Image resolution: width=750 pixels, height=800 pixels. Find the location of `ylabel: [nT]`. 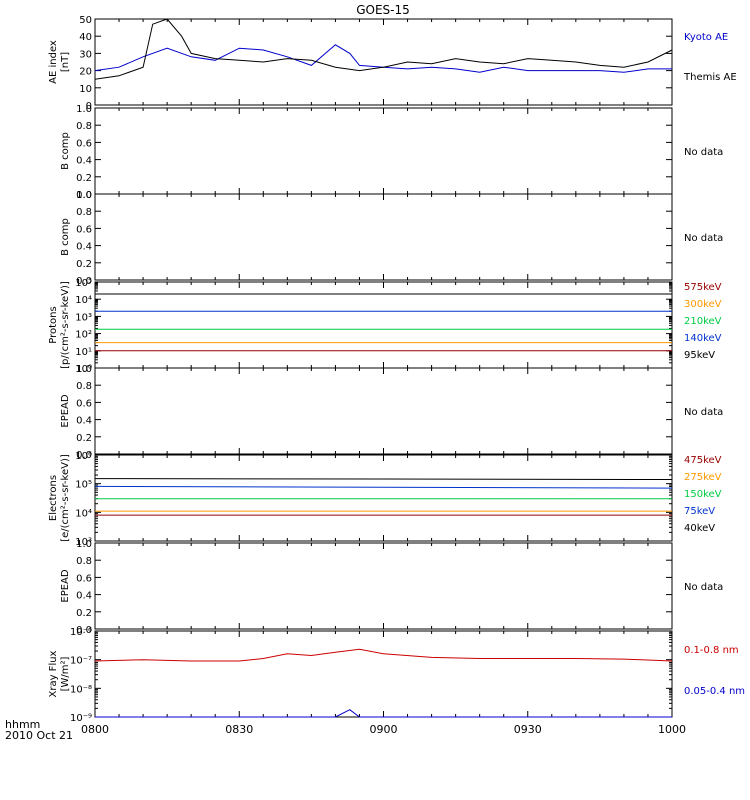

ylabel: [nT] is located at coordinates (65, 62).